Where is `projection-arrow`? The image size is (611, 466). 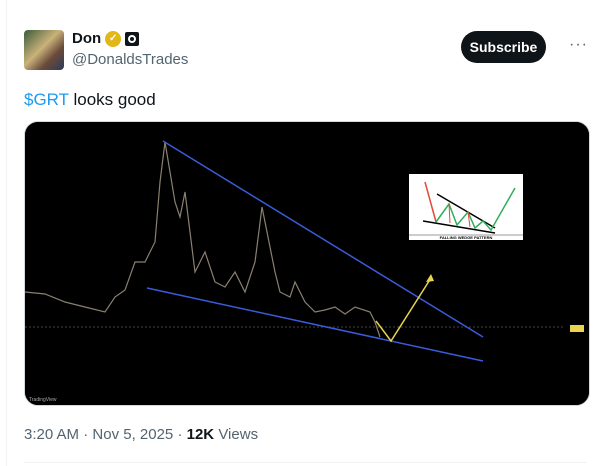 projection-arrow is located at coordinates (403, 310).